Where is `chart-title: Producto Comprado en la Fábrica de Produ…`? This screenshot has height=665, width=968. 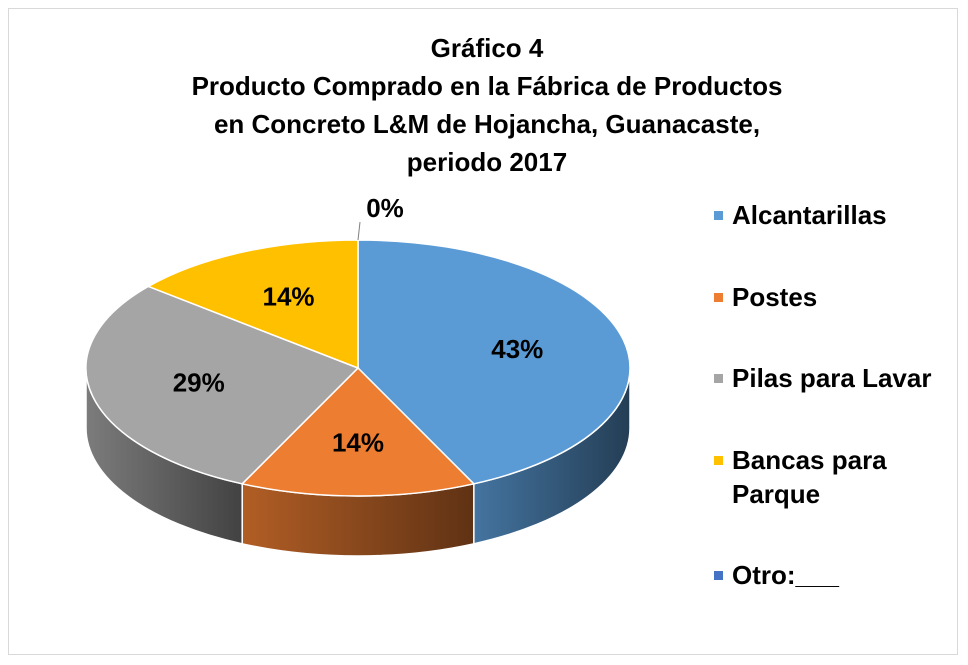
chart-title: Producto Comprado en la Fábrica de Produ… is located at coordinates (487, 86).